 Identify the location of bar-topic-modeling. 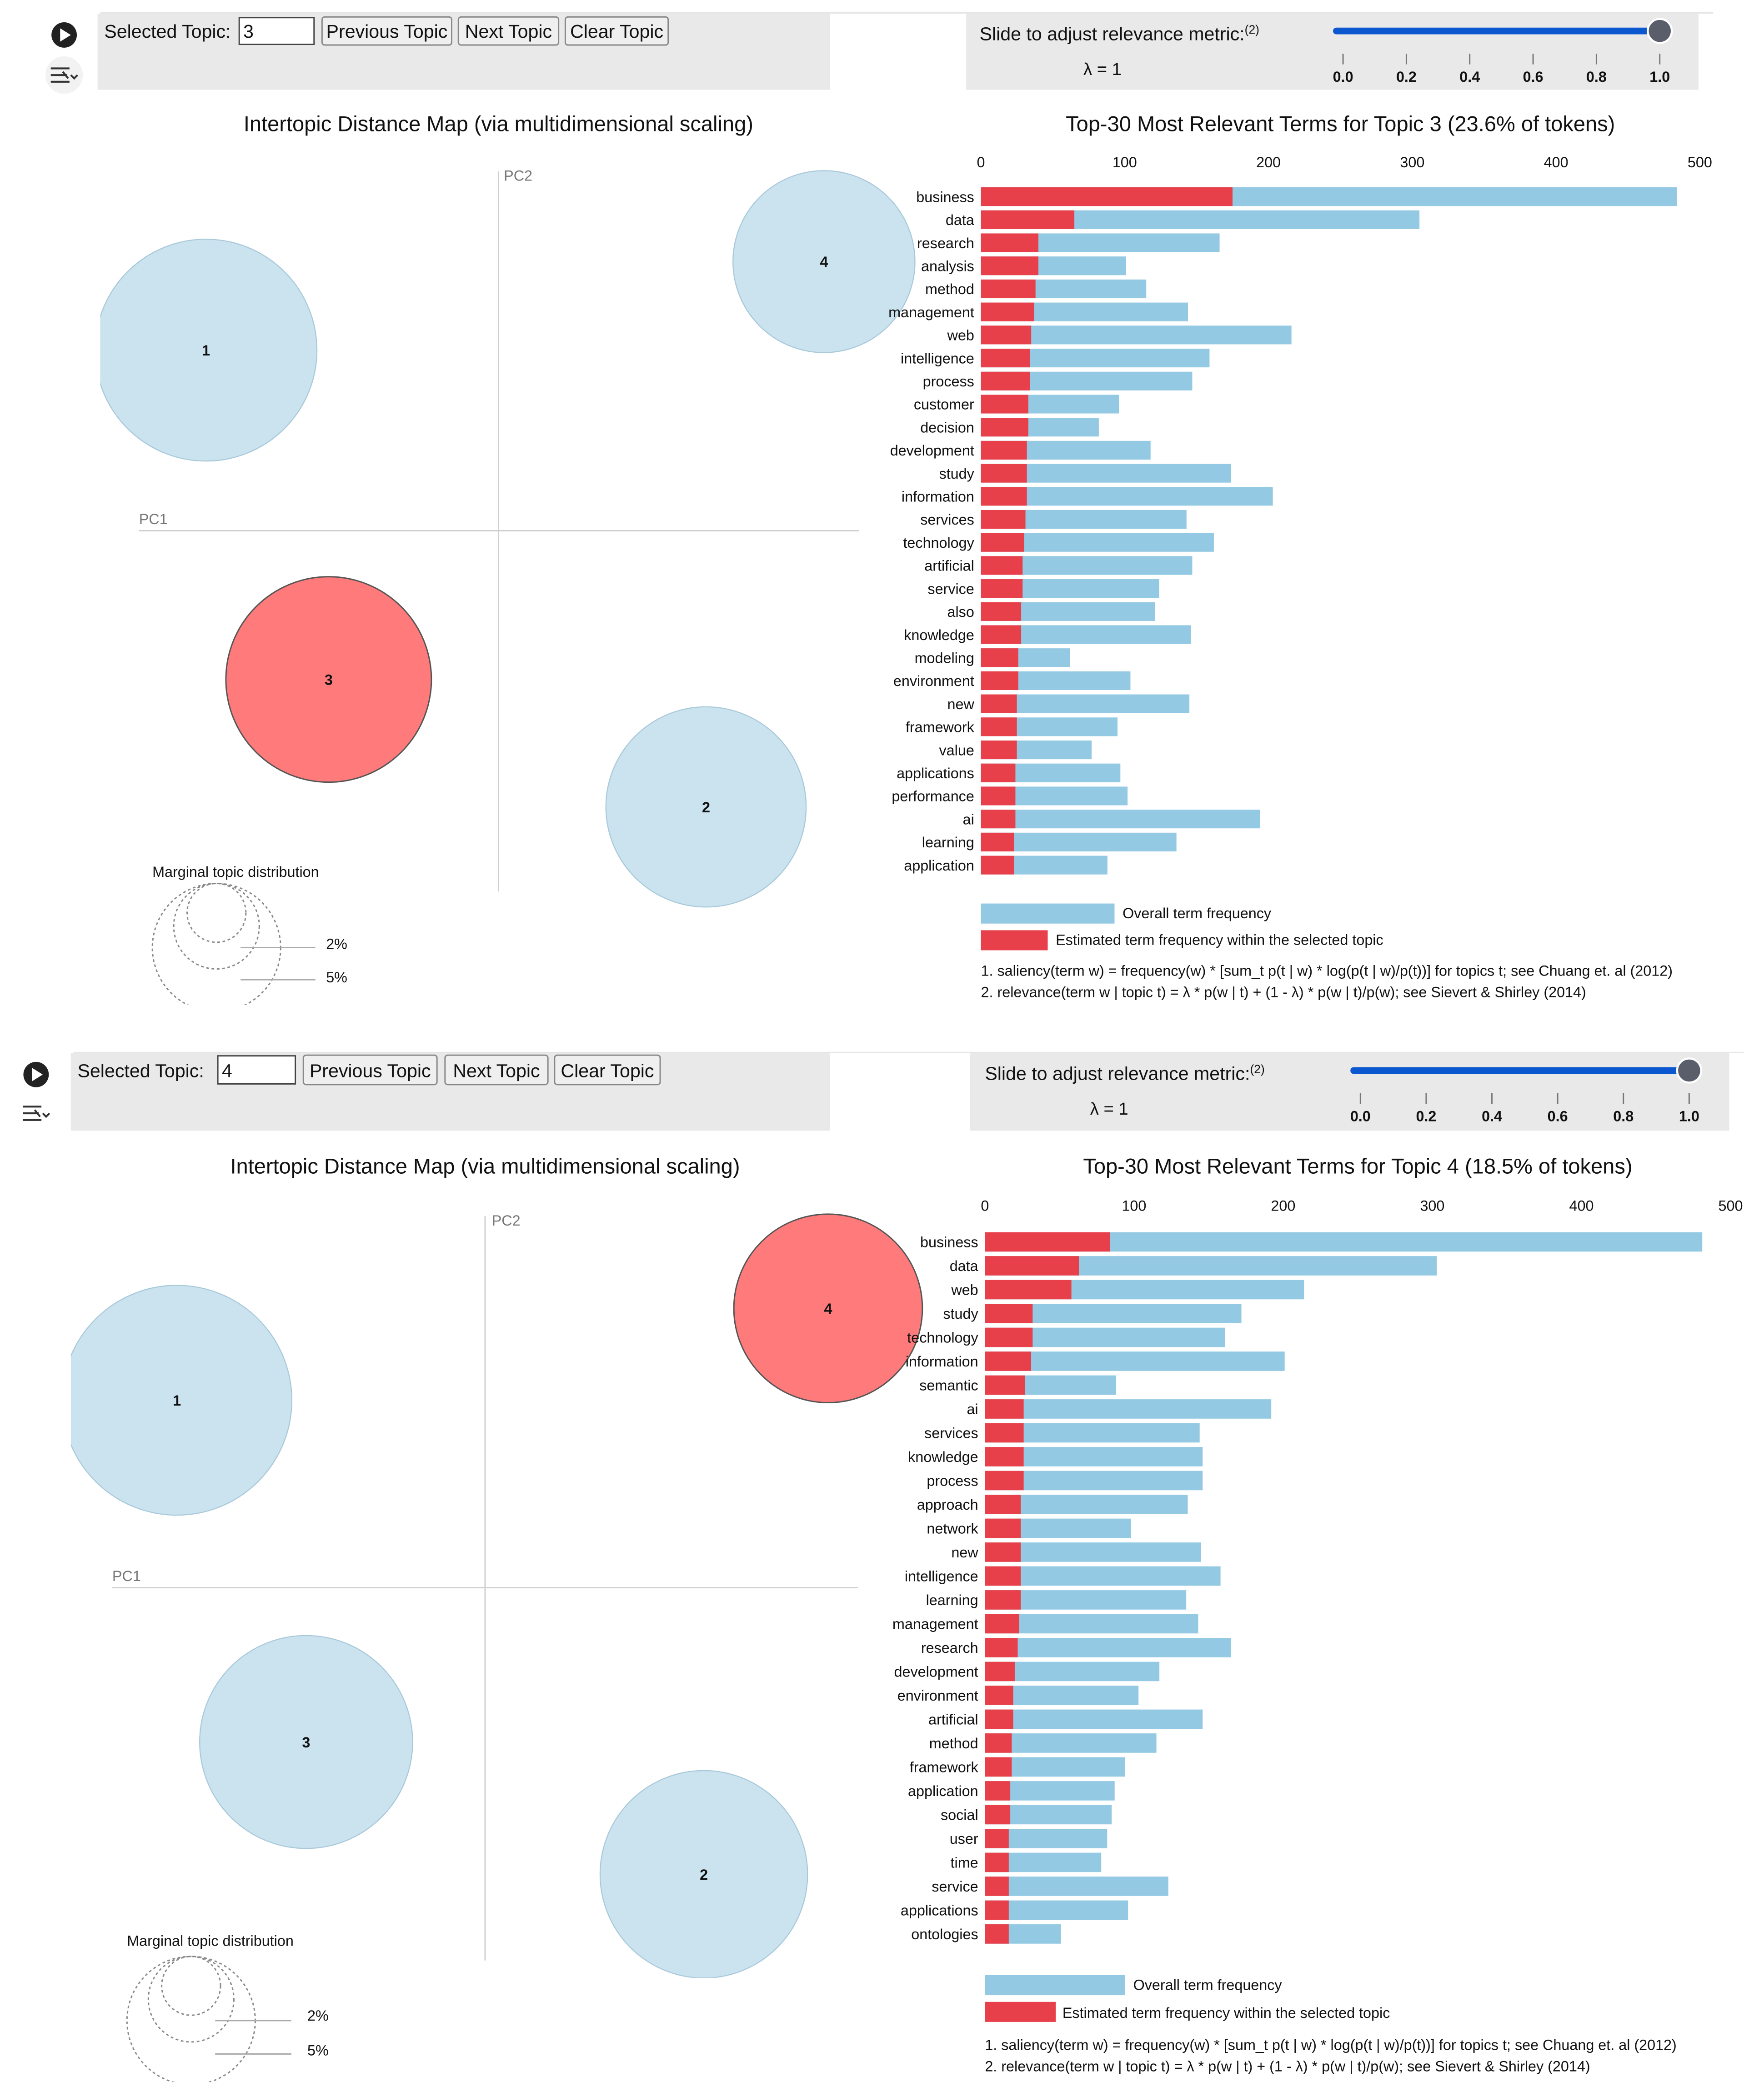
(999, 657).